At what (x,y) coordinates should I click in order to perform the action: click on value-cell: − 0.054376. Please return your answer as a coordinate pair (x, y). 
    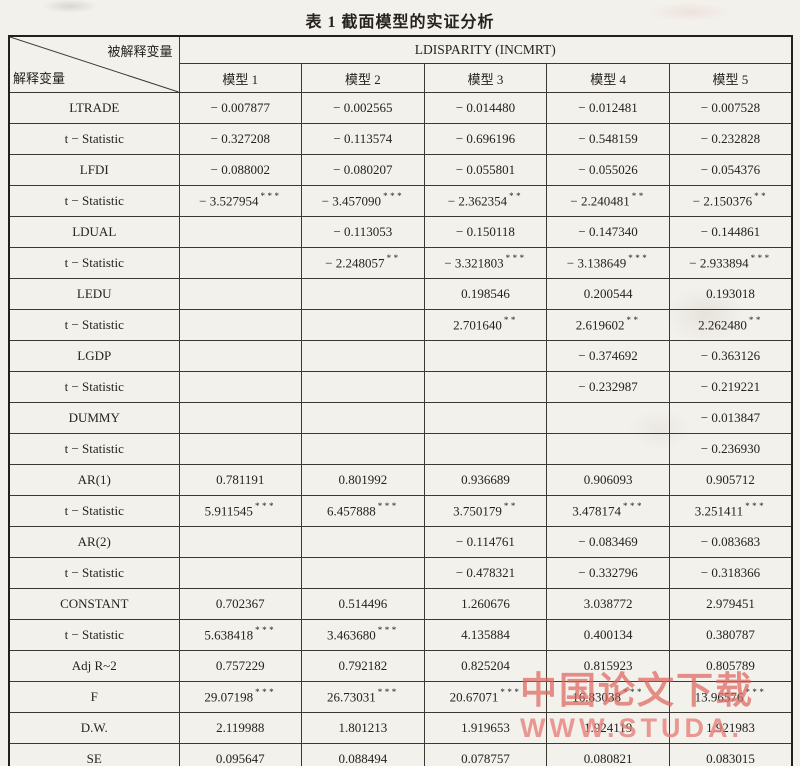
    Looking at the image, I should click on (730, 170).